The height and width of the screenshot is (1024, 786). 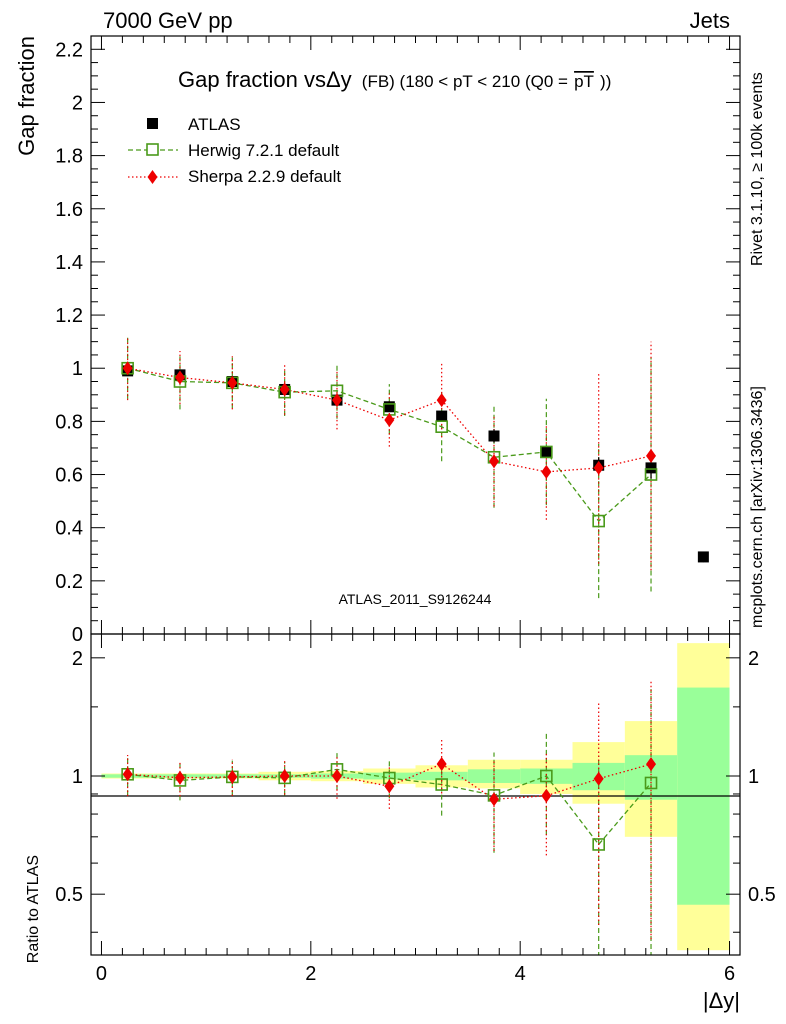 I want to click on top-y-tick-label: 2.2, so click(x=69, y=50).